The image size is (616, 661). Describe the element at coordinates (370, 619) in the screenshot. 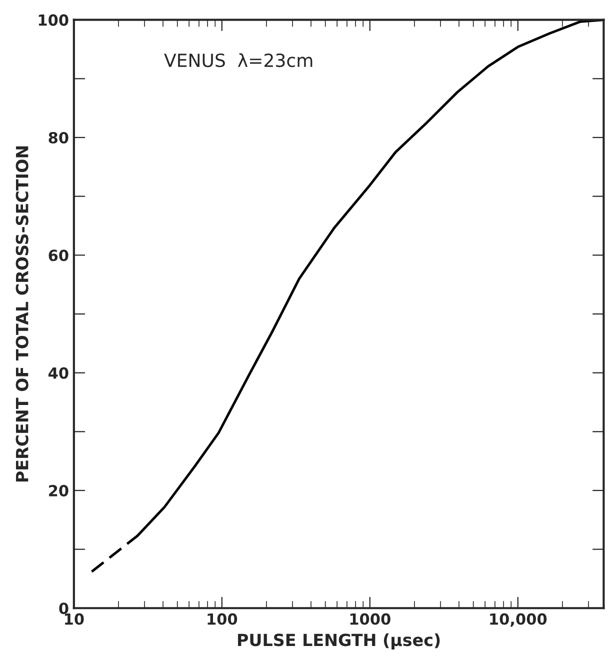

I see `x-tick-label: 1000` at that location.